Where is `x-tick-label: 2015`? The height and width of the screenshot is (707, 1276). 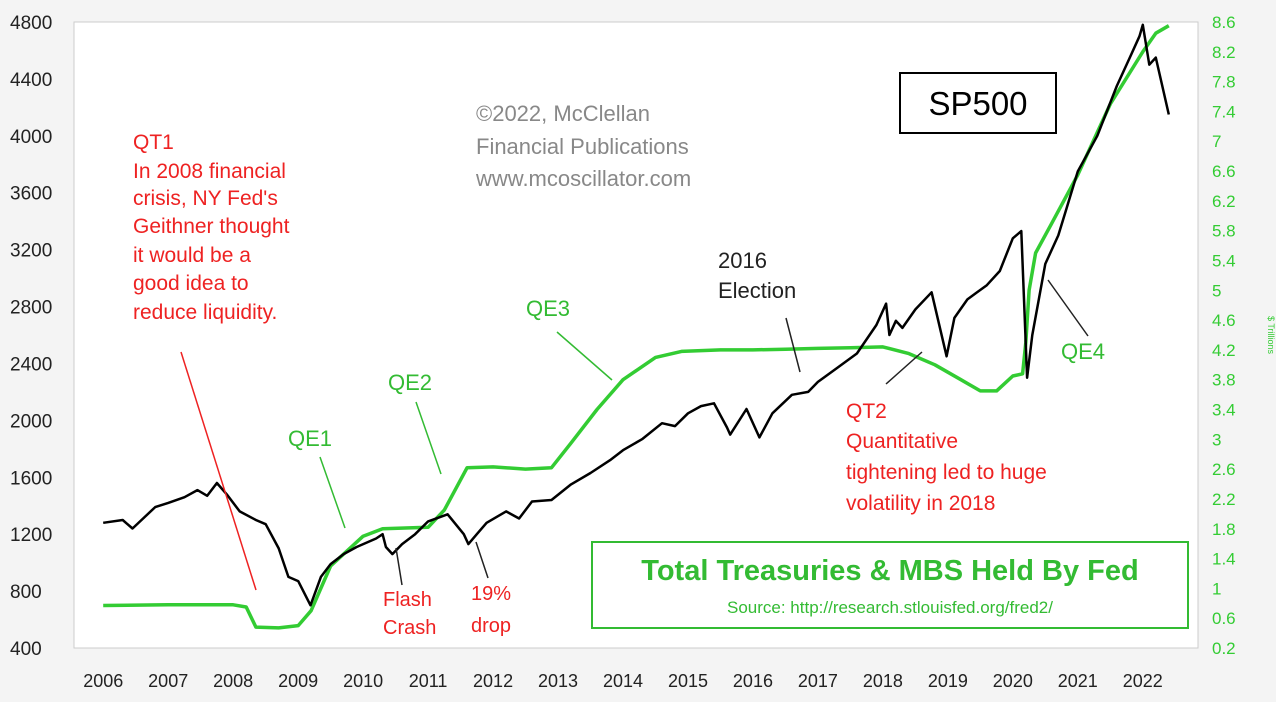 x-tick-label: 2015 is located at coordinates (688, 681).